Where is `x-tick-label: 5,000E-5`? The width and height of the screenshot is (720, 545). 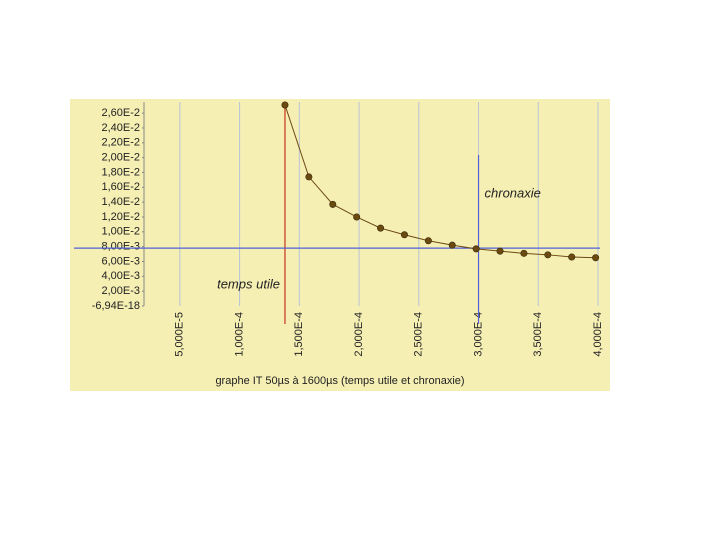 x-tick-label: 5,000E-5 is located at coordinates (180, 334).